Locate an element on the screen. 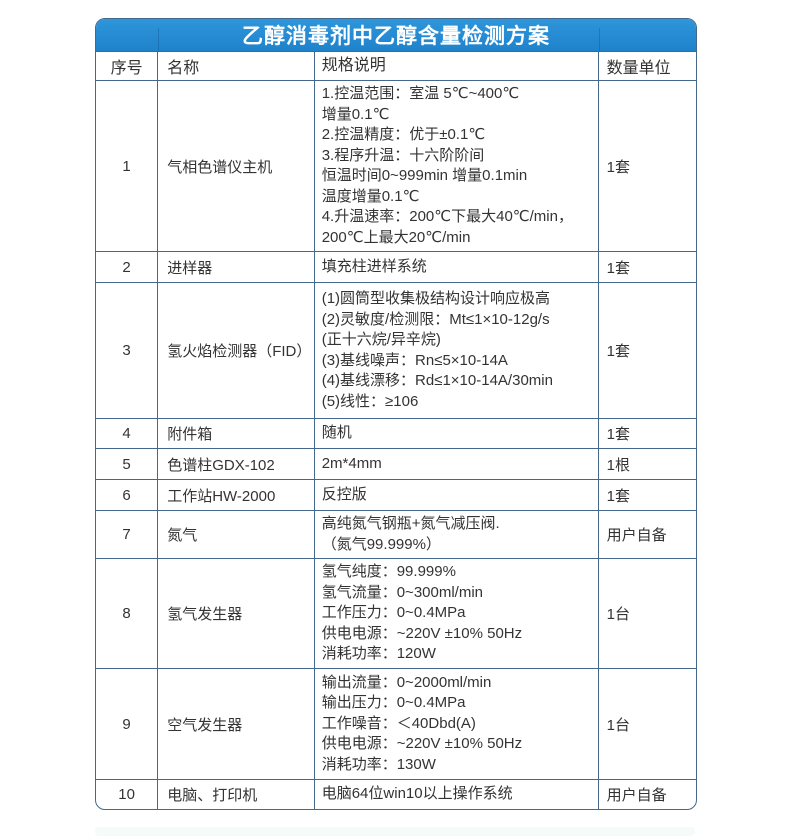 Image resolution: width=790 pixels, height=840 pixels. spec-cell: 填充柱进样系统 is located at coordinates (456, 267).